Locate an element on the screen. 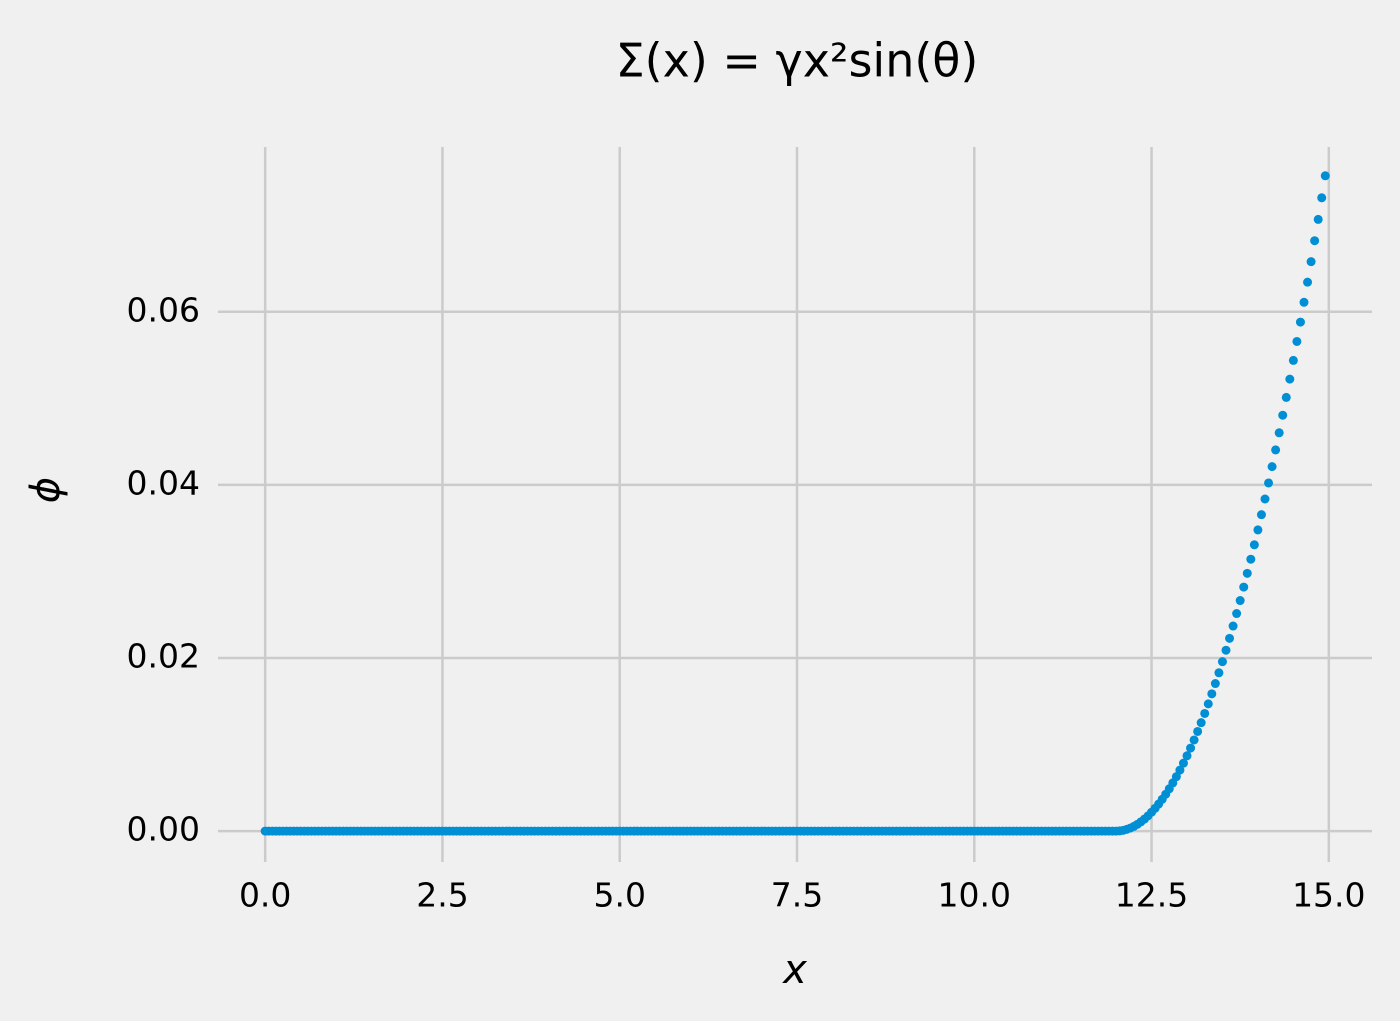 This screenshot has height=1021, width=1400. x-tick-label: 0.0 is located at coordinates (265, 895).